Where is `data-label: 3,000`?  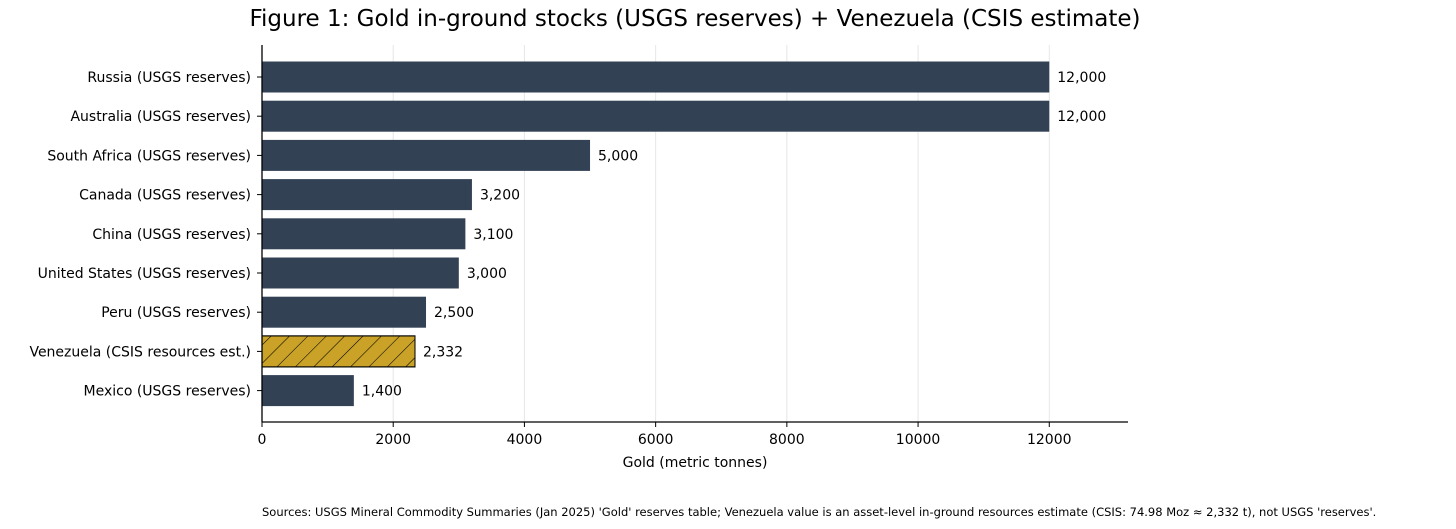 data-label: 3,000 is located at coordinates (487, 274).